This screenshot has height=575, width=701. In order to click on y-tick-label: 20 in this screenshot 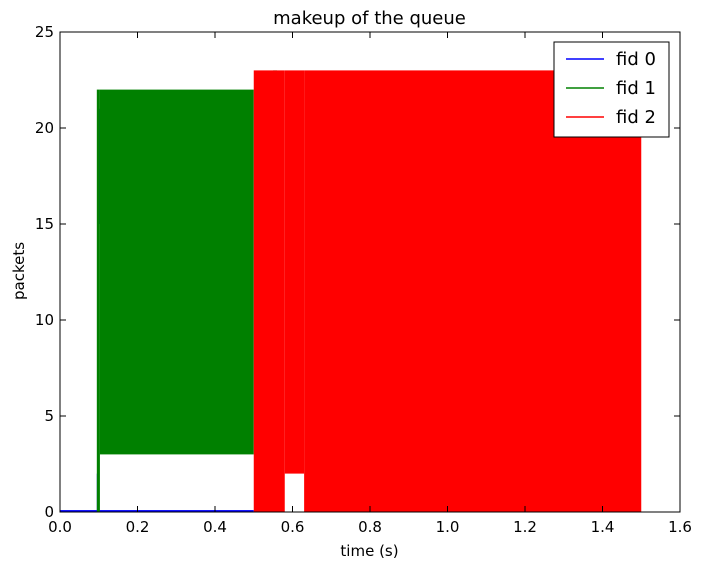, I will do `click(44, 128)`.